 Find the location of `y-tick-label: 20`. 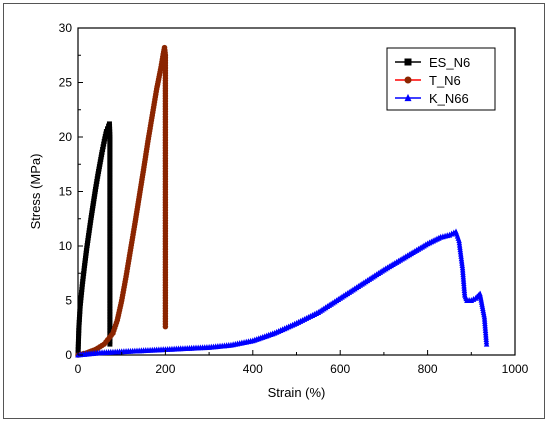

y-tick-label: 20 is located at coordinates (66, 137).